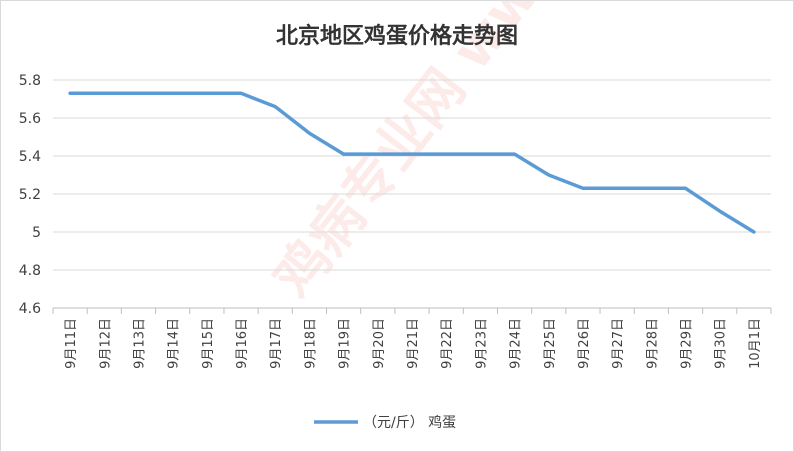 This screenshot has width=794, height=452. What do you see at coordinates (618, 343) in the screenshot?
I see `x-tick-label: 9月27日` at bounding box center [618, 343].